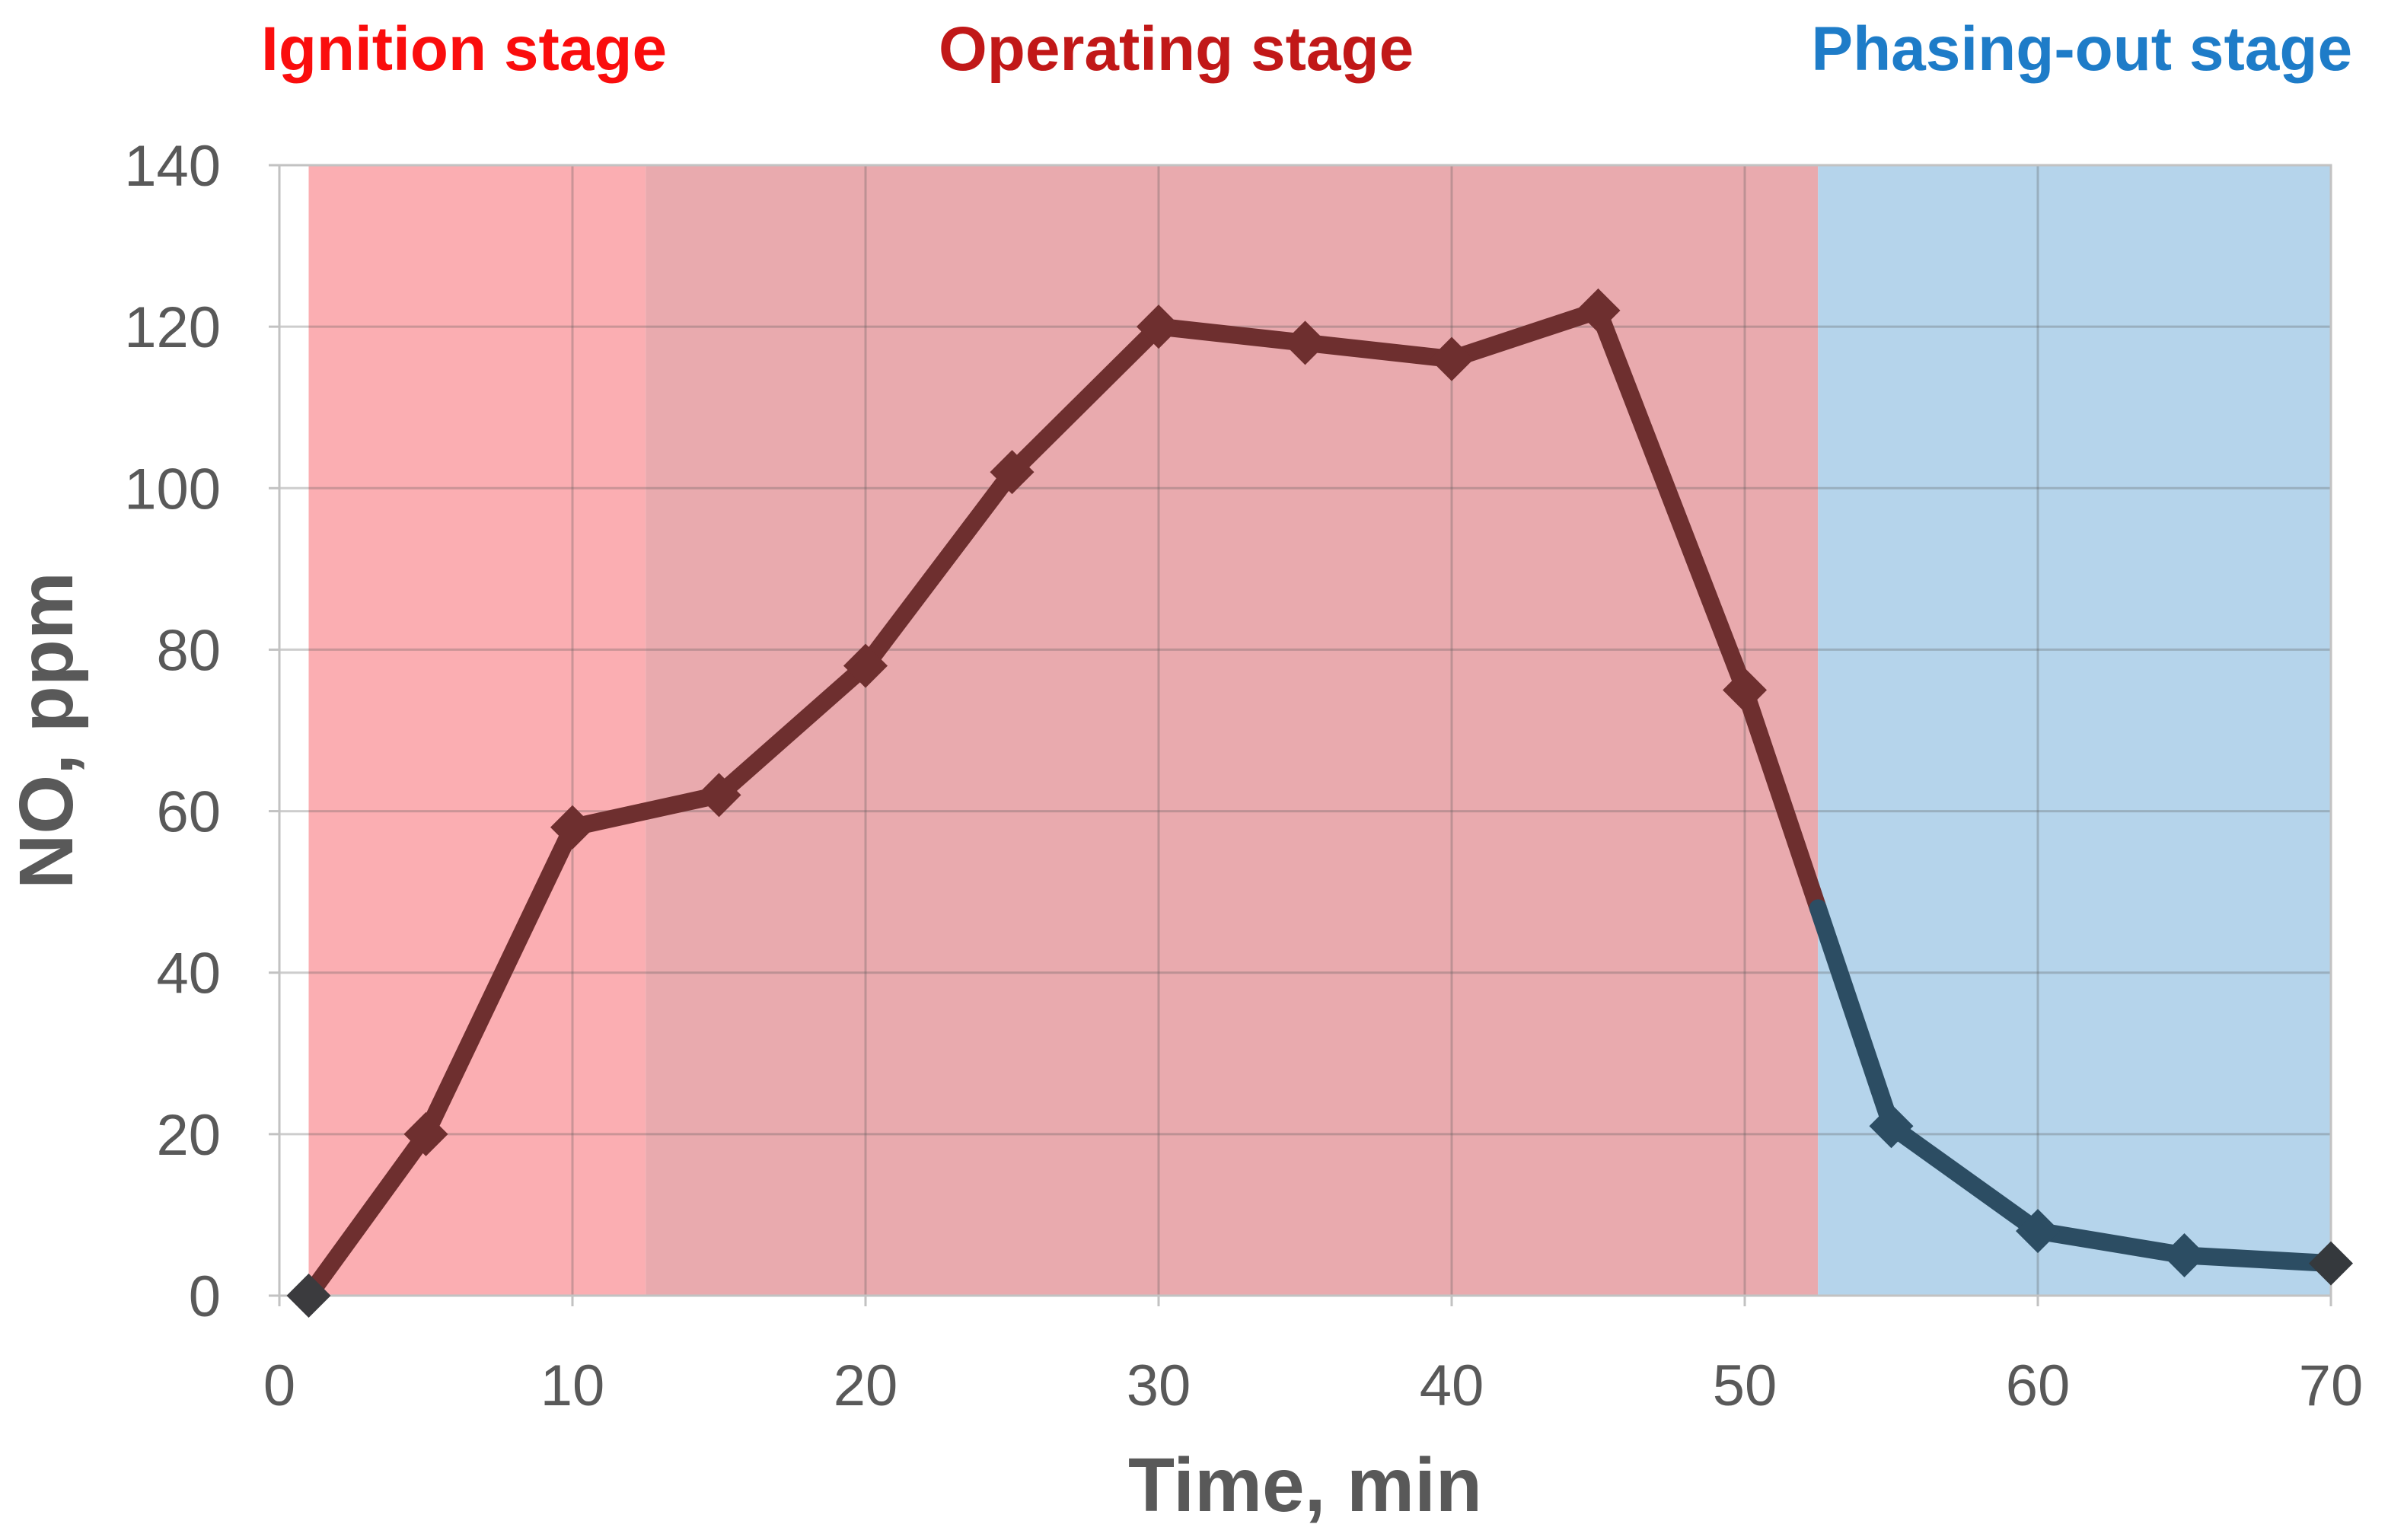 Image resolution: width=2388 pixels, height=1540 pixels. Describe the element at coordinates (188, 651) in the screenshot. I see `y-tick-label: 80` at that location.